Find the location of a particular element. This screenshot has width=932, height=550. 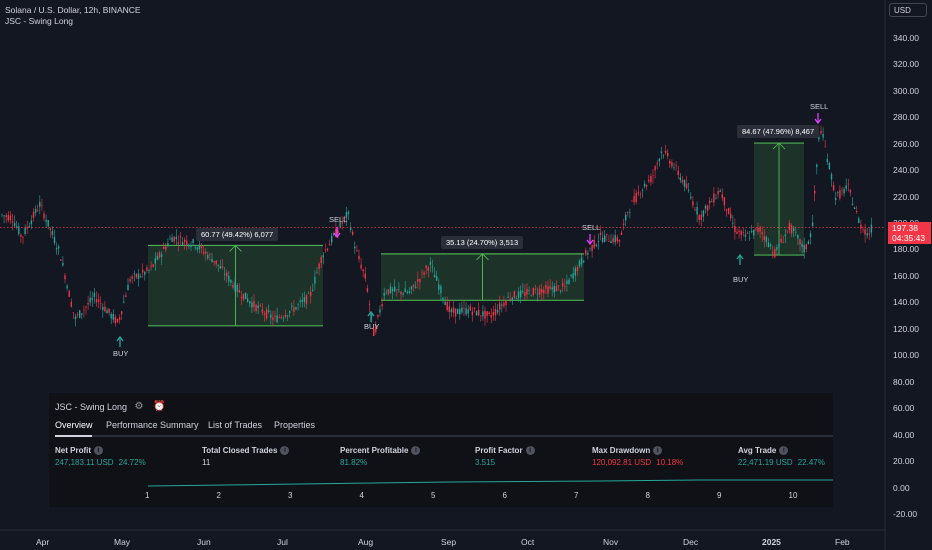

symbol-title: Solana / U.S. Dollar, 12h, BINANCE is located at coordinates (73, 10).